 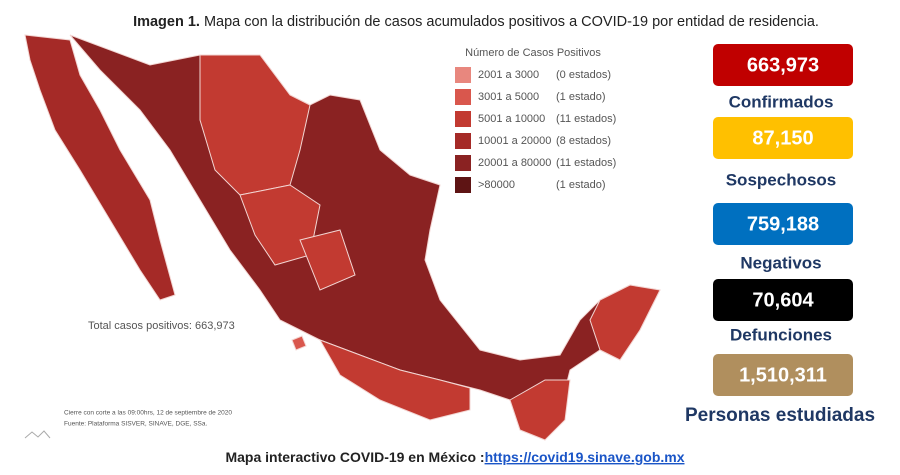 I want to click on legend-range: 5001 a 10000, so click(x=511, y=119).